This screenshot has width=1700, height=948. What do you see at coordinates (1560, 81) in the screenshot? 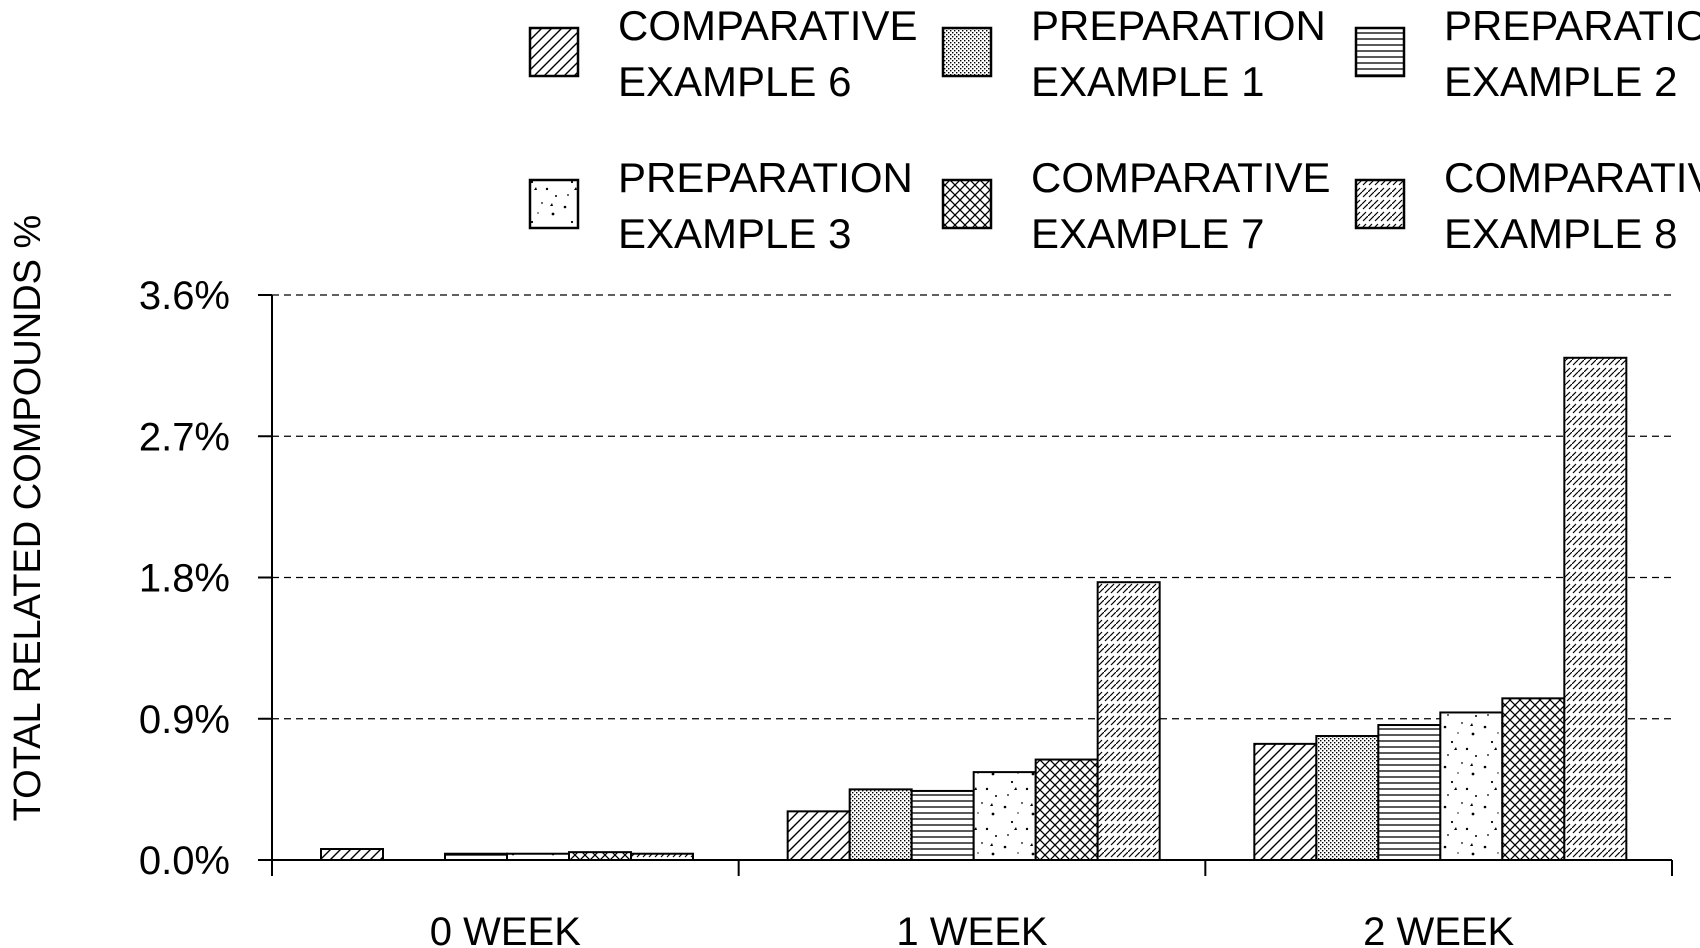
I see `legend-label: EXAMPLE 2` at bounding box center [1560, 81].